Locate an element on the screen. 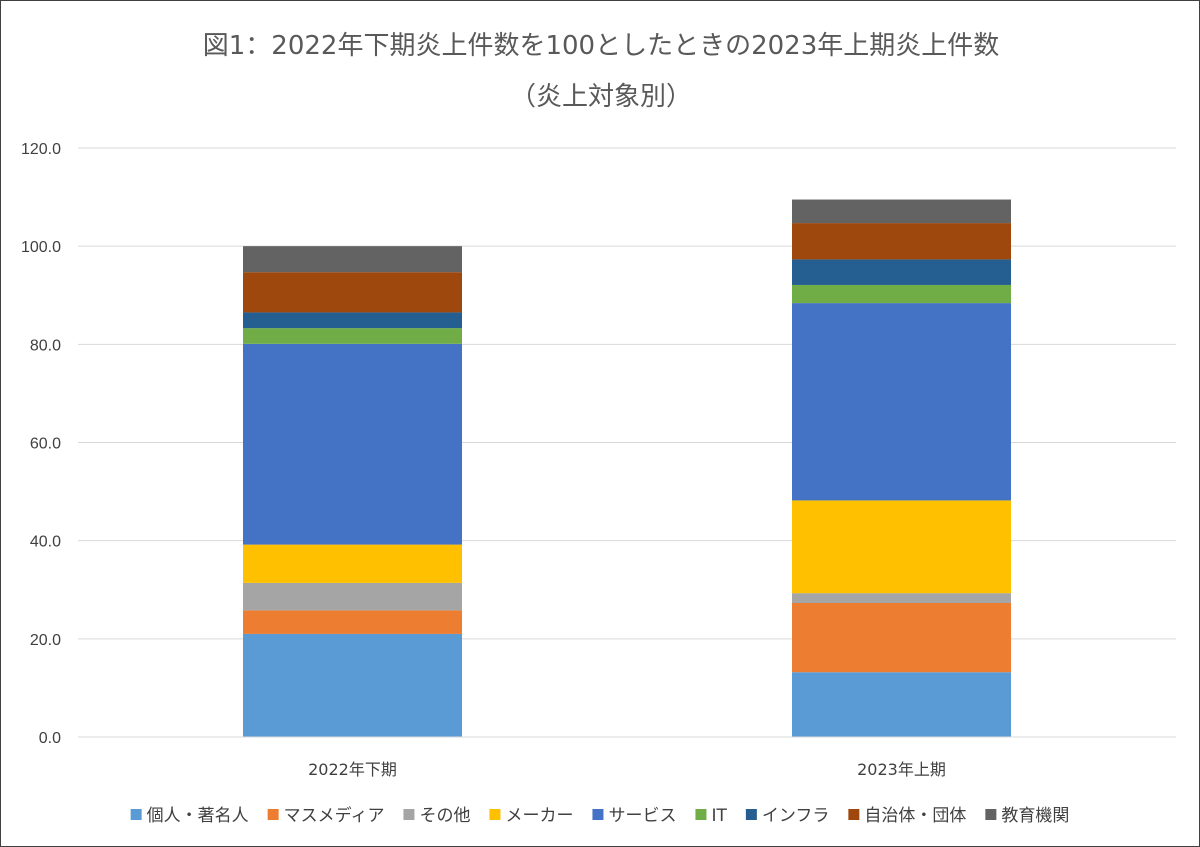 This screenshot has height=847, width=1200. legend-item: IT is located at coordinates (711, 816).